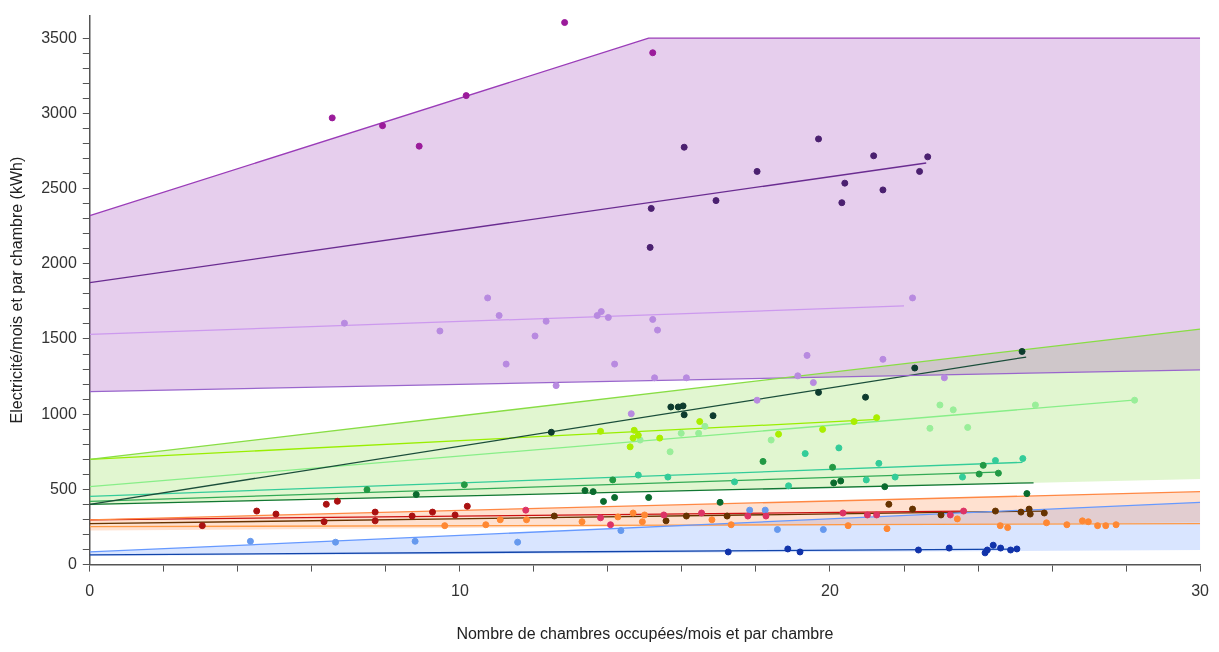 The height and width of the screenshot is (652, 1219). What do you see at coordinates (830, 590) in the screenshot?
I see `x-tick-label: 20` at bounding box center [830, 590].